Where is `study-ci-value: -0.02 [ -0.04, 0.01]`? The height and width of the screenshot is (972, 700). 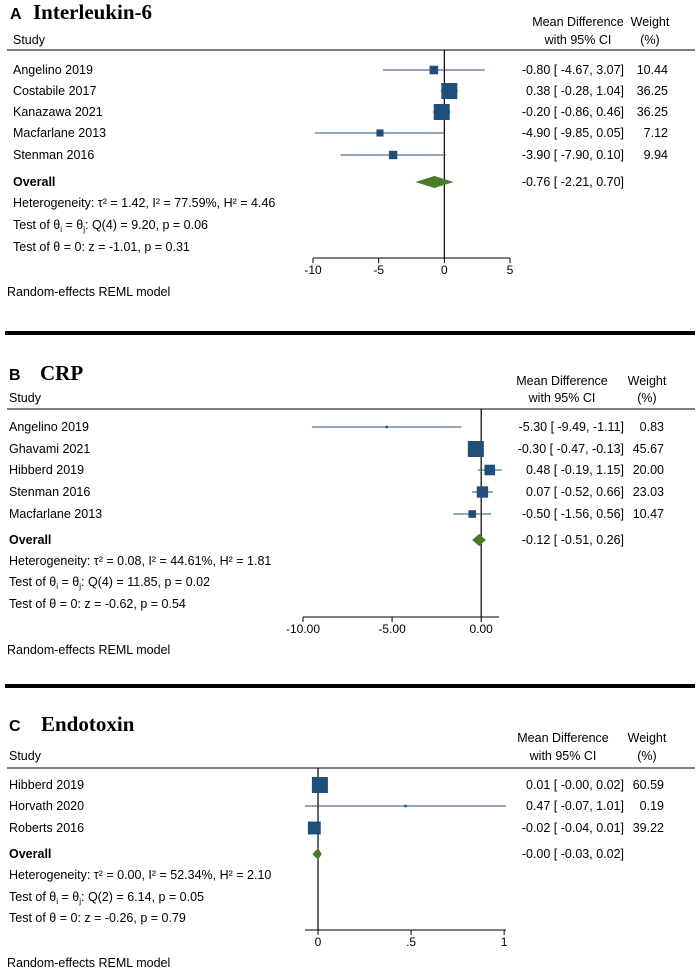
study-ci-value: -0.02 [ -0.04, 0.01] is located at coordinates (573, 828).